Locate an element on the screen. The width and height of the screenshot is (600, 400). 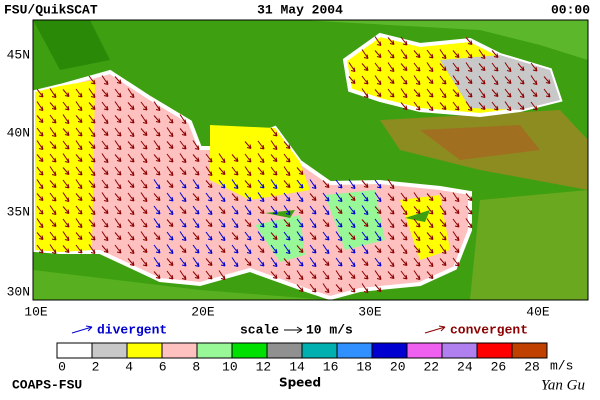
island is located at coordinates (417, 216).